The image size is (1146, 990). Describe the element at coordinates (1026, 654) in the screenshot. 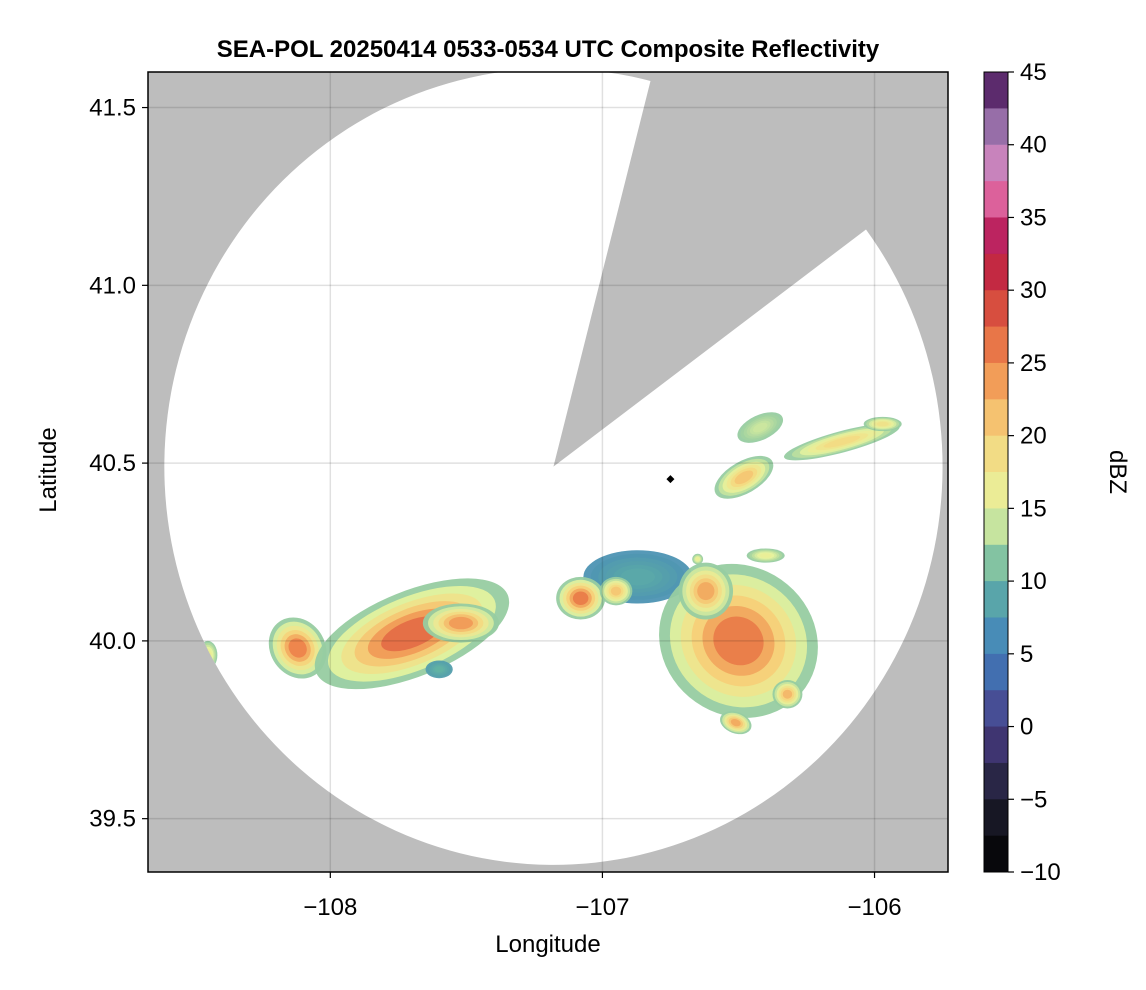

I see `colorbar-tick-label: 5` at that location.